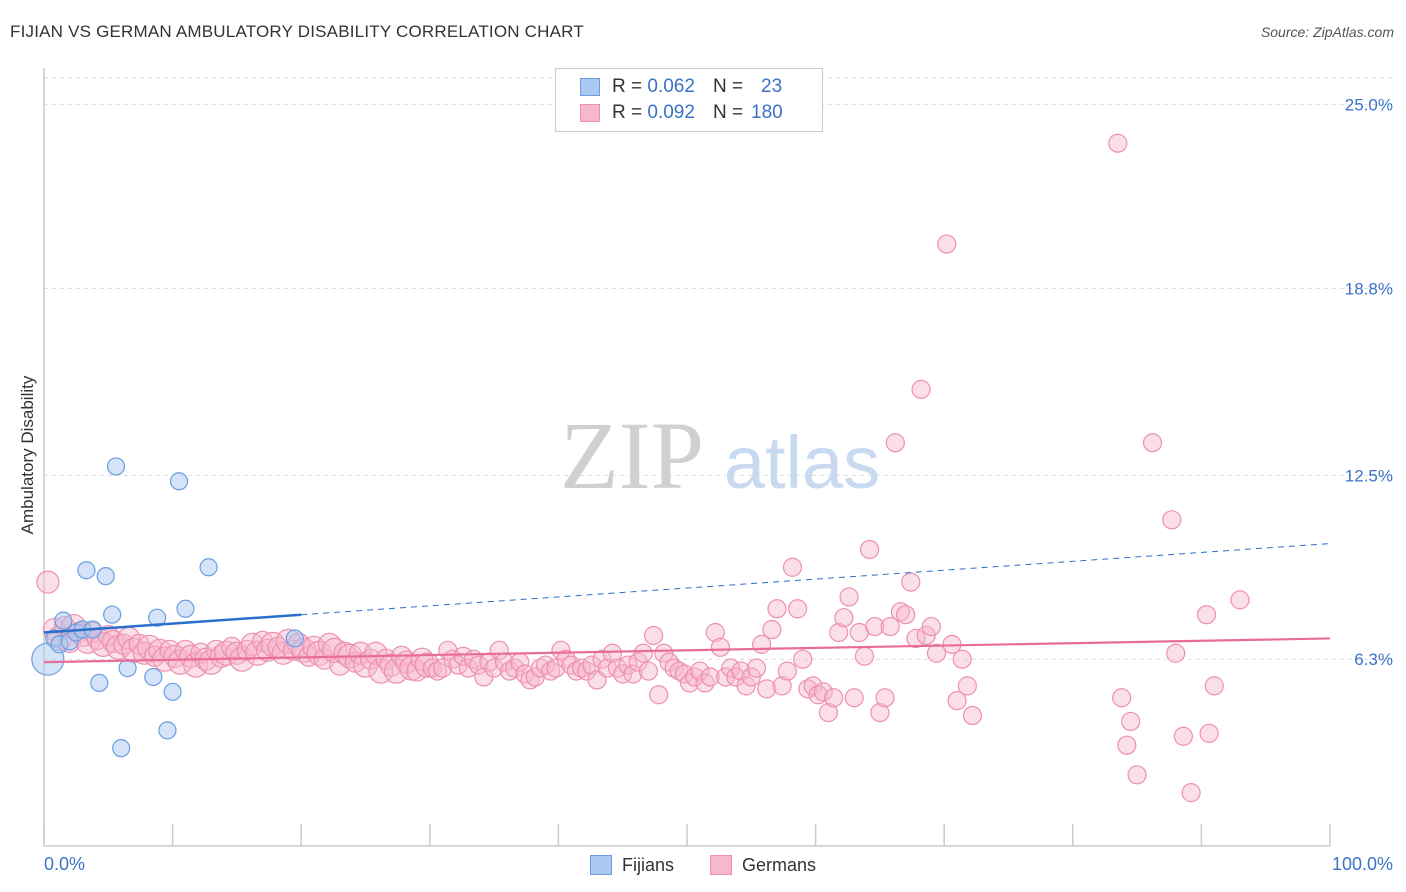 Image resolution: width=1406 pixels, height=892 pixels. I want to click on legend-item-germans: Germans, so click(762, 865).